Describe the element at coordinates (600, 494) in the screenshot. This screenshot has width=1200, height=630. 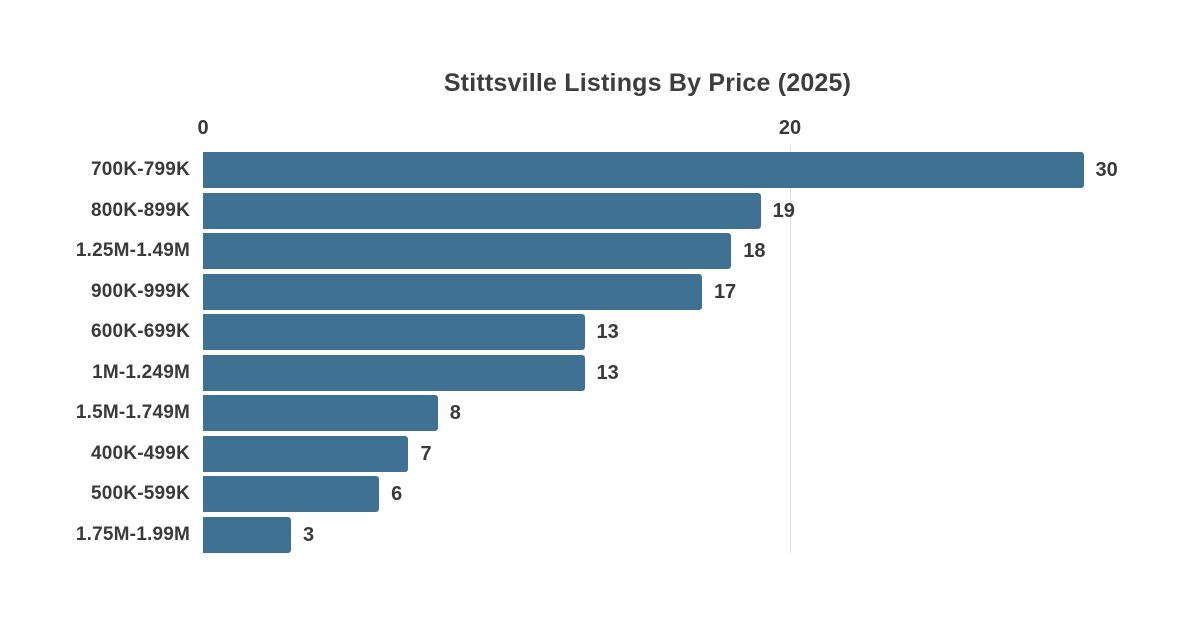
I see `bar-row: 500K-599K 6` at that location.